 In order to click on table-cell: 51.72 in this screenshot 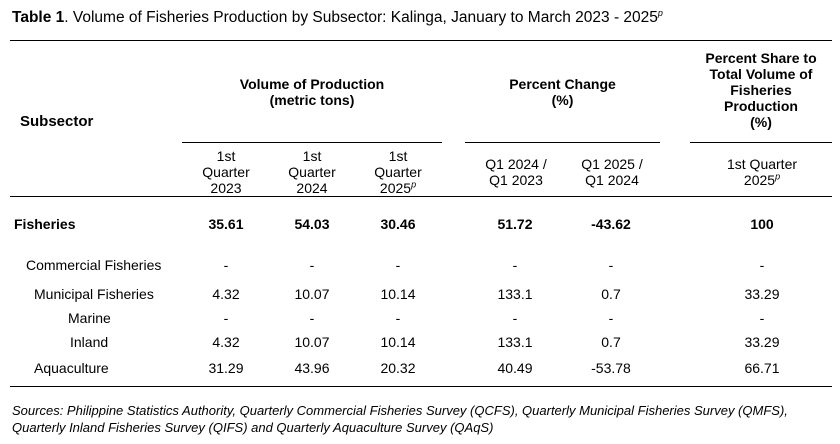, I will do `click(515, 224)`.